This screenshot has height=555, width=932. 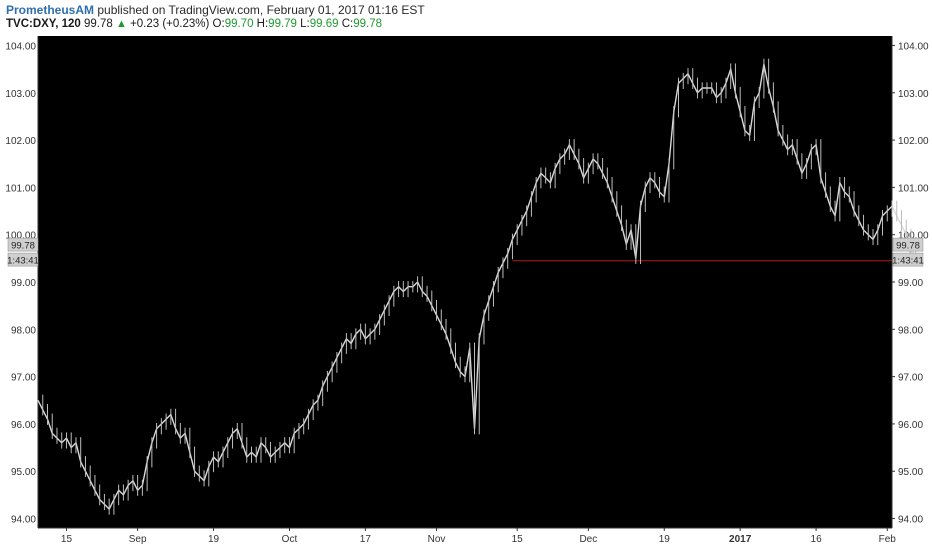 I want to click on x-tick-label: Nov, so click(x=437, y=539).